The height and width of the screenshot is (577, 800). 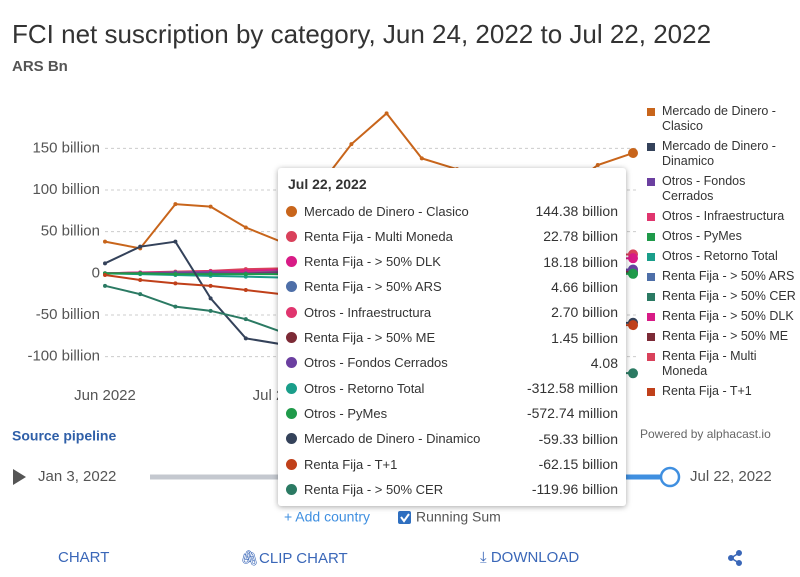 I want to click on tooltip-value: 1.45 billion, so click(x=584, y=337).